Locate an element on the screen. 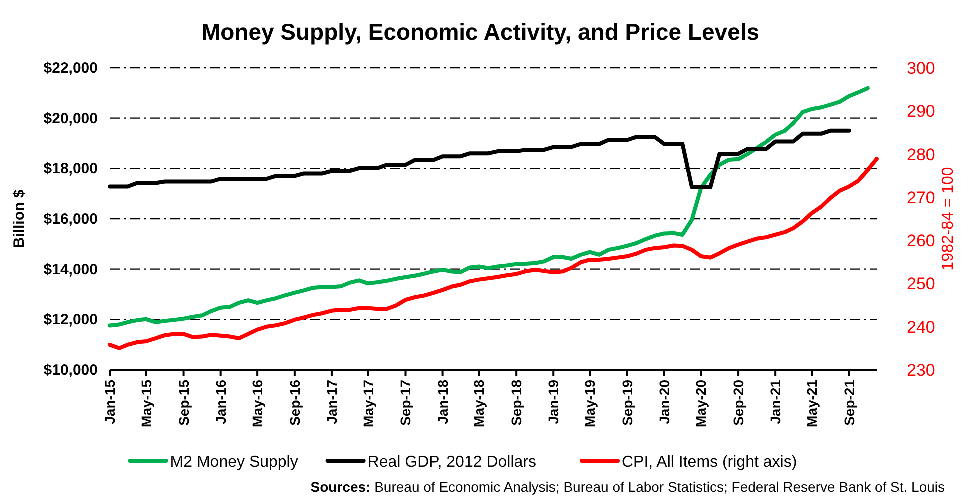 The height and width of the screenshot is (504, 961). y-axis-title: Billion $ is located at coordinates (19, 218).